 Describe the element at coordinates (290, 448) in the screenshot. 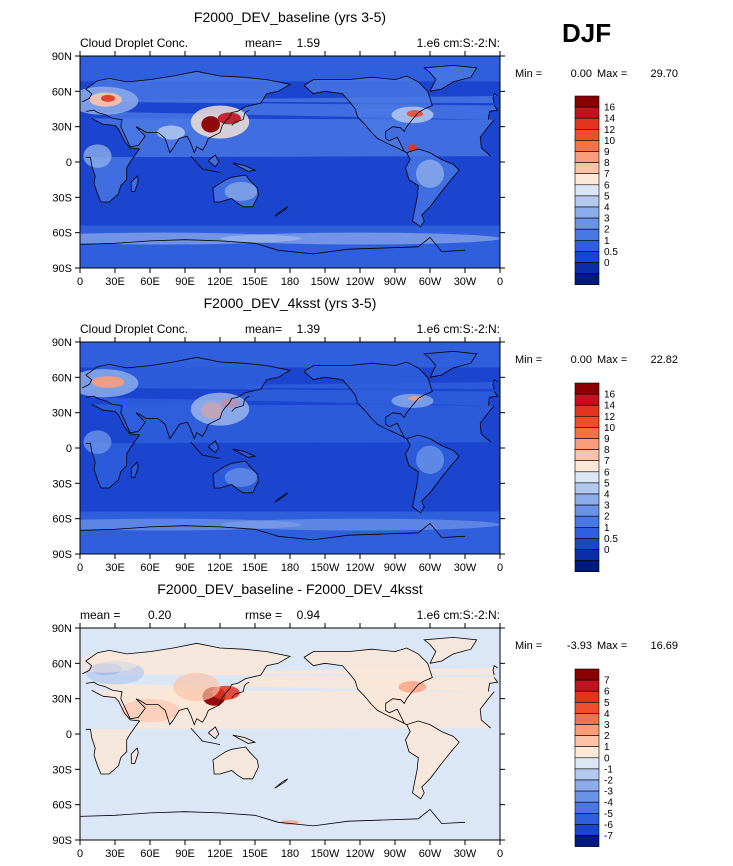

I see `map-field` at that location.